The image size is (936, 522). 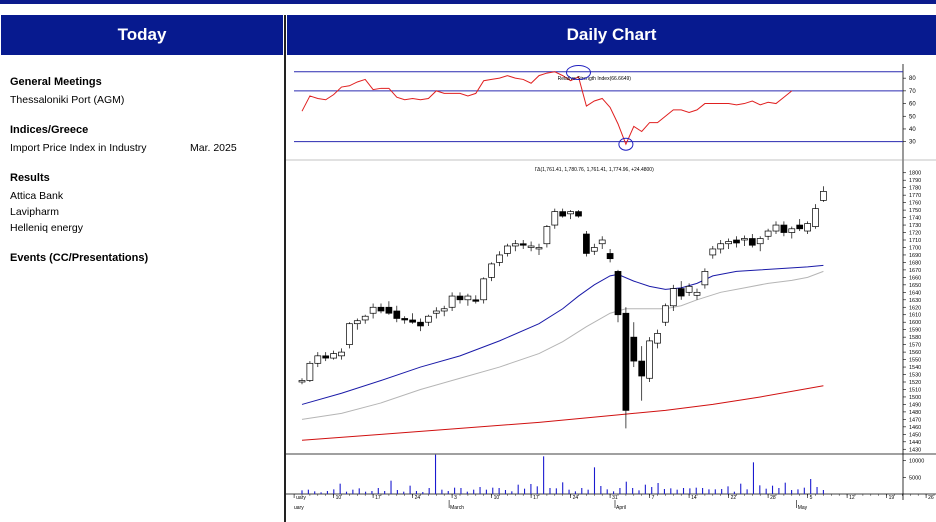 I want to click on price-tick-label: 1620, so click(x=915, y=308).